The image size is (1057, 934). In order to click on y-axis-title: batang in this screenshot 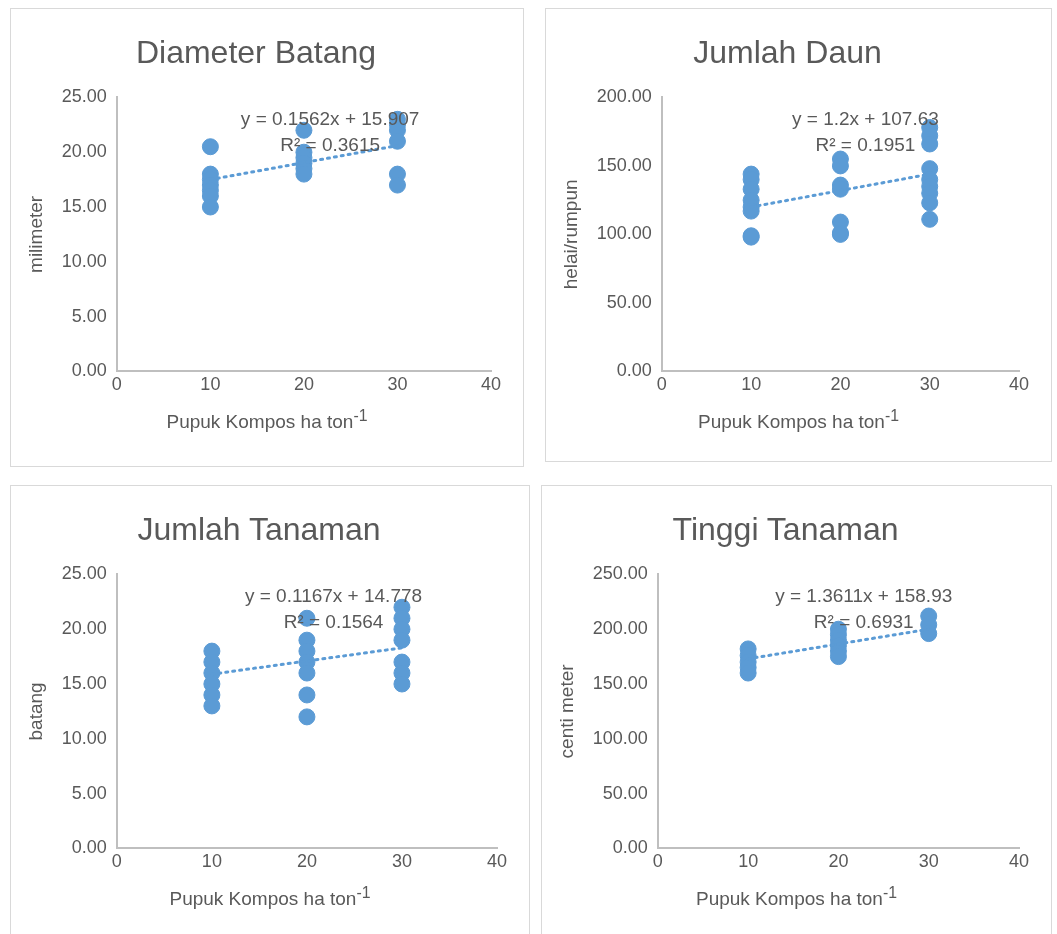, I will do `click(35, 711)`.